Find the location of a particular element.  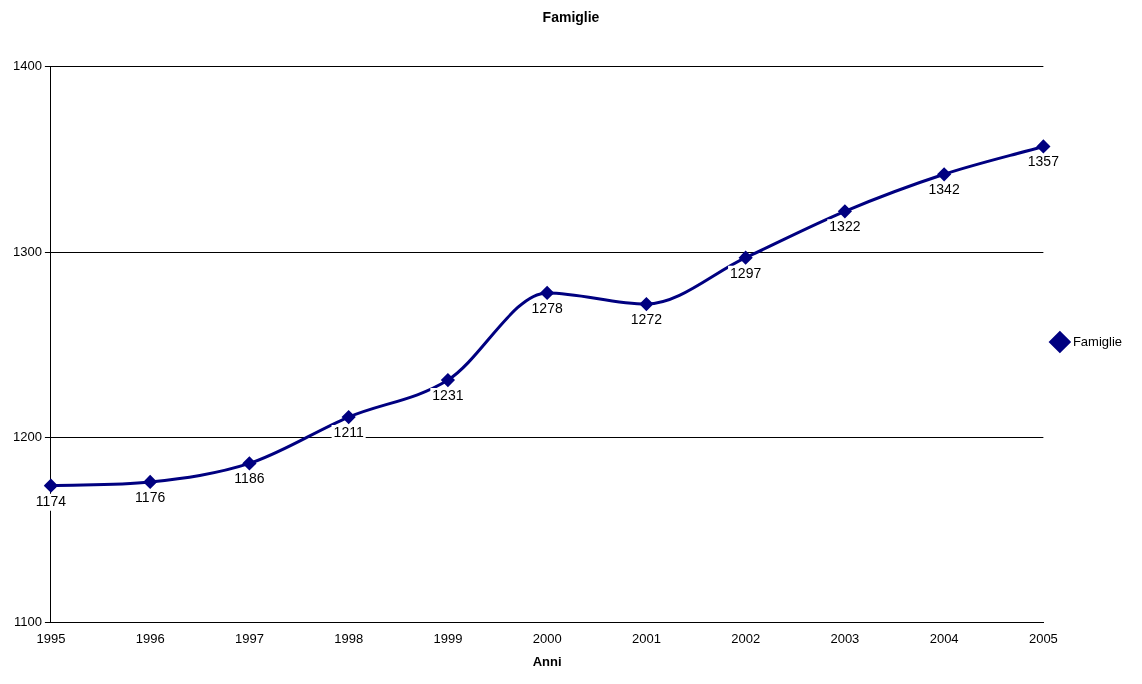

data-label: 1272 is located at coordinates (646, 318).